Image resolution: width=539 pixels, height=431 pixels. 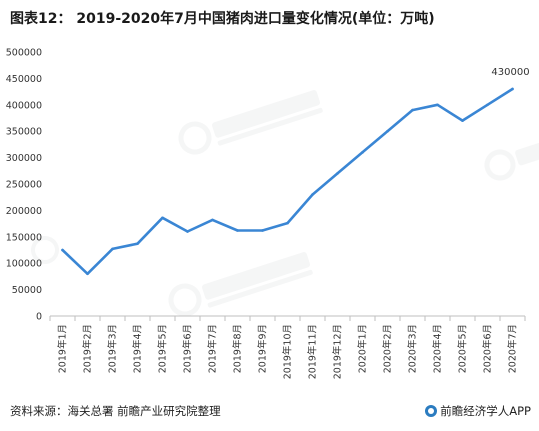 What do you see at coordinates (463, 348) in the screenshot?
I see `x-tick-label: 2020年5月` at bounding box center [463, 348].